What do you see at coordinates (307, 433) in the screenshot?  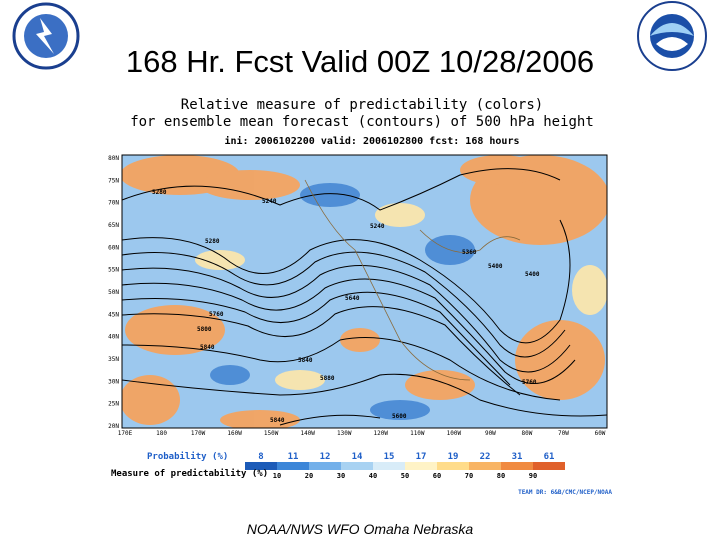 I see `x-axis-label: 140W` at bounding box center [307, 433].